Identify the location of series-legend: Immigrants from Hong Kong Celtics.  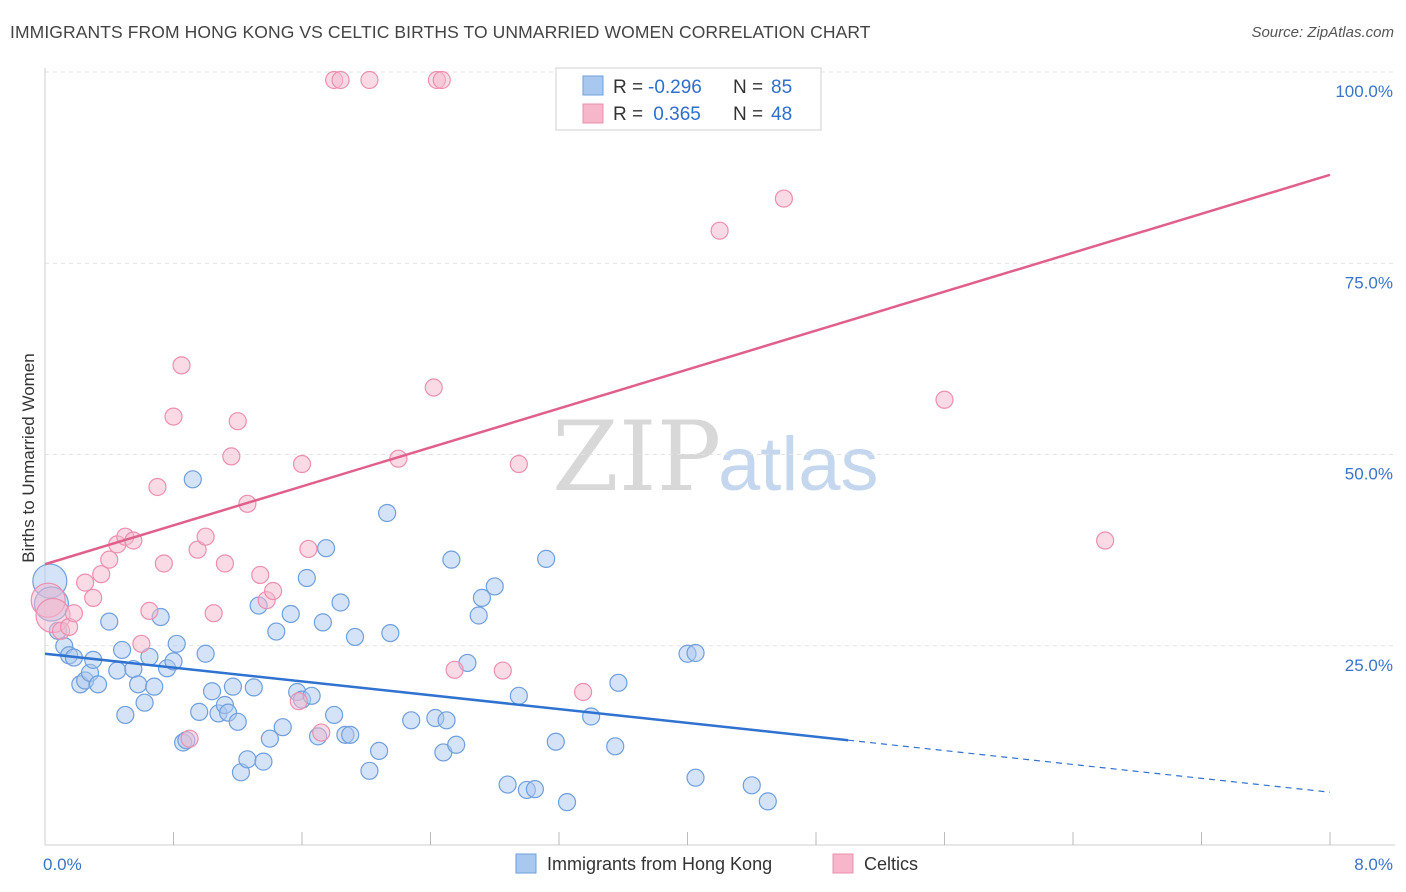
(716, 863).